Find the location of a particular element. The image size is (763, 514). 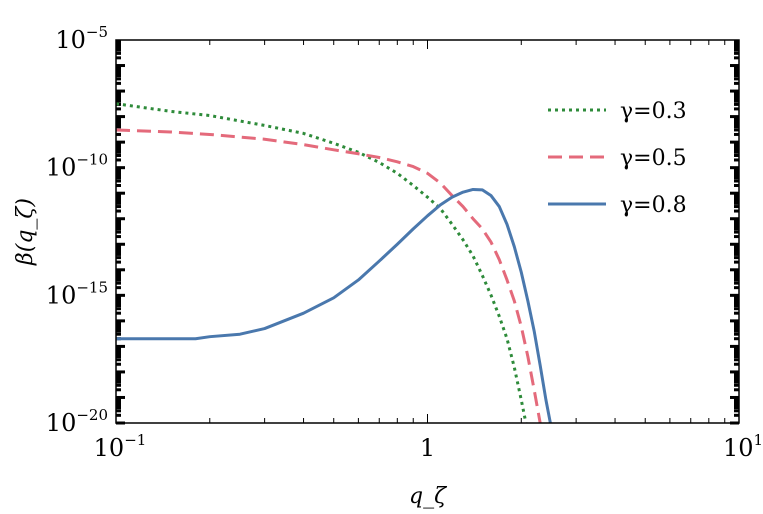

y-tick-label: 10−15 is located at coordinates (77, 293).